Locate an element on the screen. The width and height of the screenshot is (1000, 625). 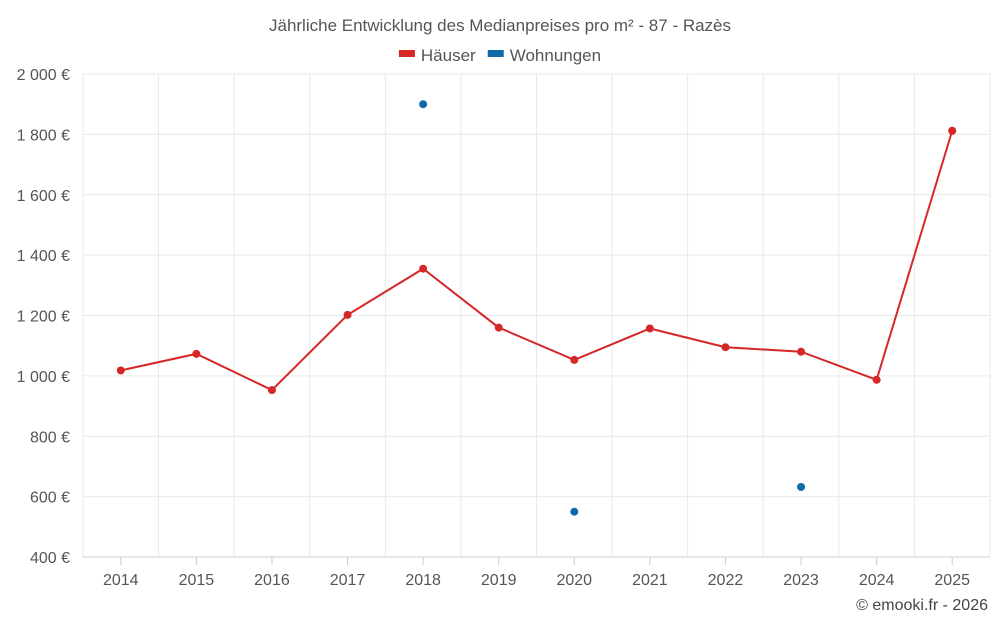
x-tick-label: 2024 is located at coordinates (877, 580).